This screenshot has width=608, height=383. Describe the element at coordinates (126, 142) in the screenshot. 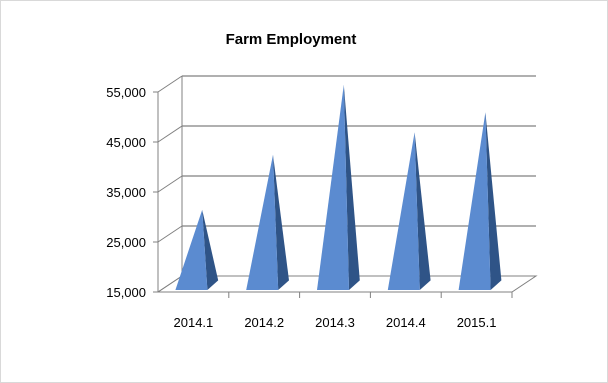

I see `y-tick-label: 45,000` at that location.